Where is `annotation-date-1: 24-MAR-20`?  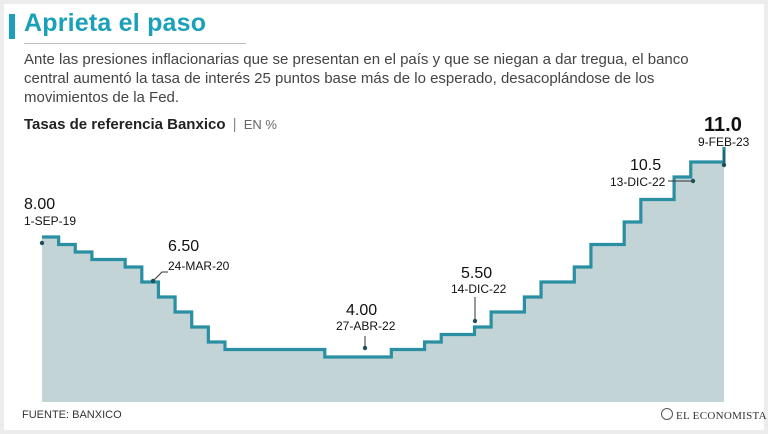
annotation-date-1: 24-MAR-20 is located at coordinates (199, 266).